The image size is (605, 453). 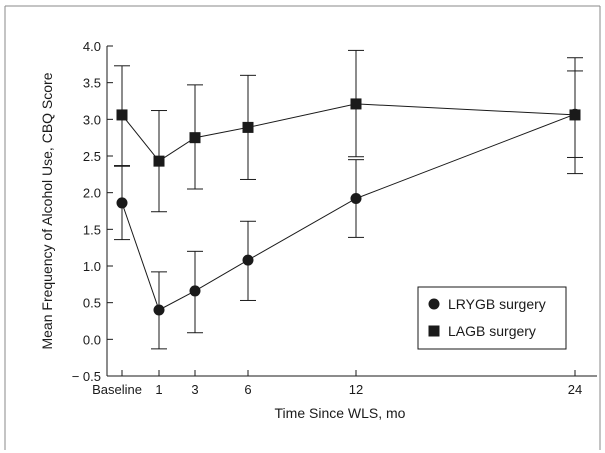 What do you see at coordinates (348, 132) in the screenshot?
I see `series-line-lagb` at bounding box center [348, 132].